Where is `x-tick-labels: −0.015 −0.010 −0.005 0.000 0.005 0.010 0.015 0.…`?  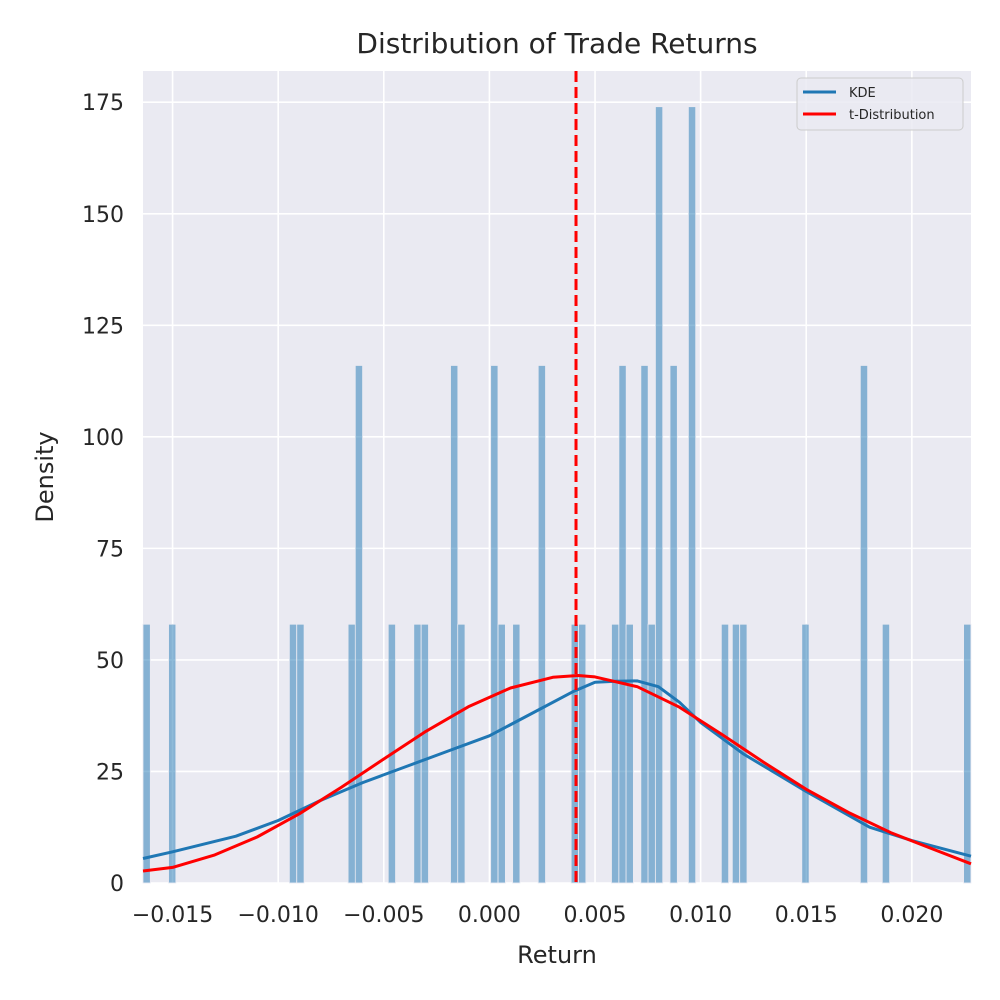 x-tick-labels: −0.015 −0.010 −0.005 0.000 0.005 0.010 0.015 0.… is located at coordinates (537, 915).